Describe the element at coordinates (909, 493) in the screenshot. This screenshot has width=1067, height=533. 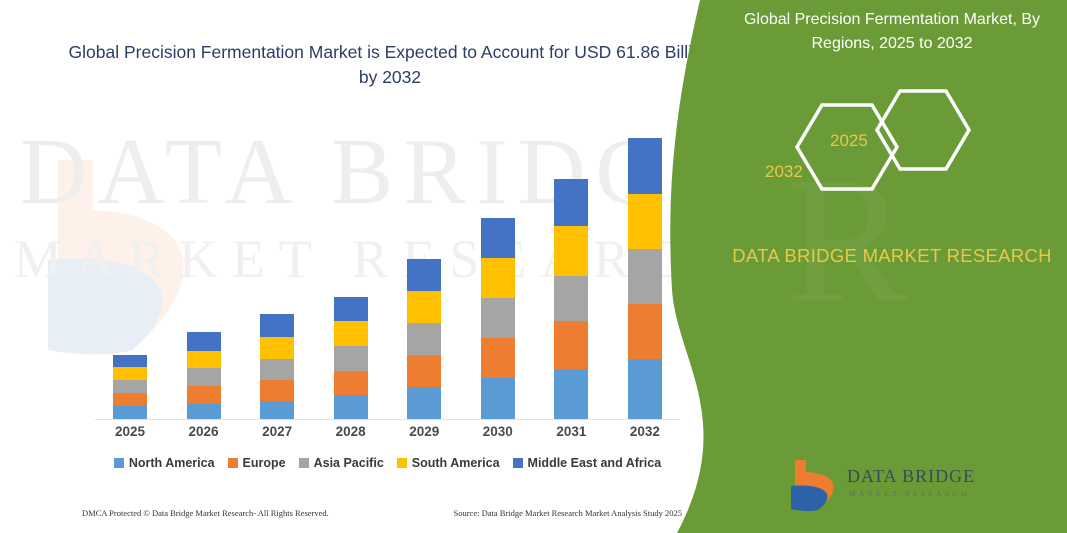
I see `logo-subtitle: MARKET RESEARCH` at that location.